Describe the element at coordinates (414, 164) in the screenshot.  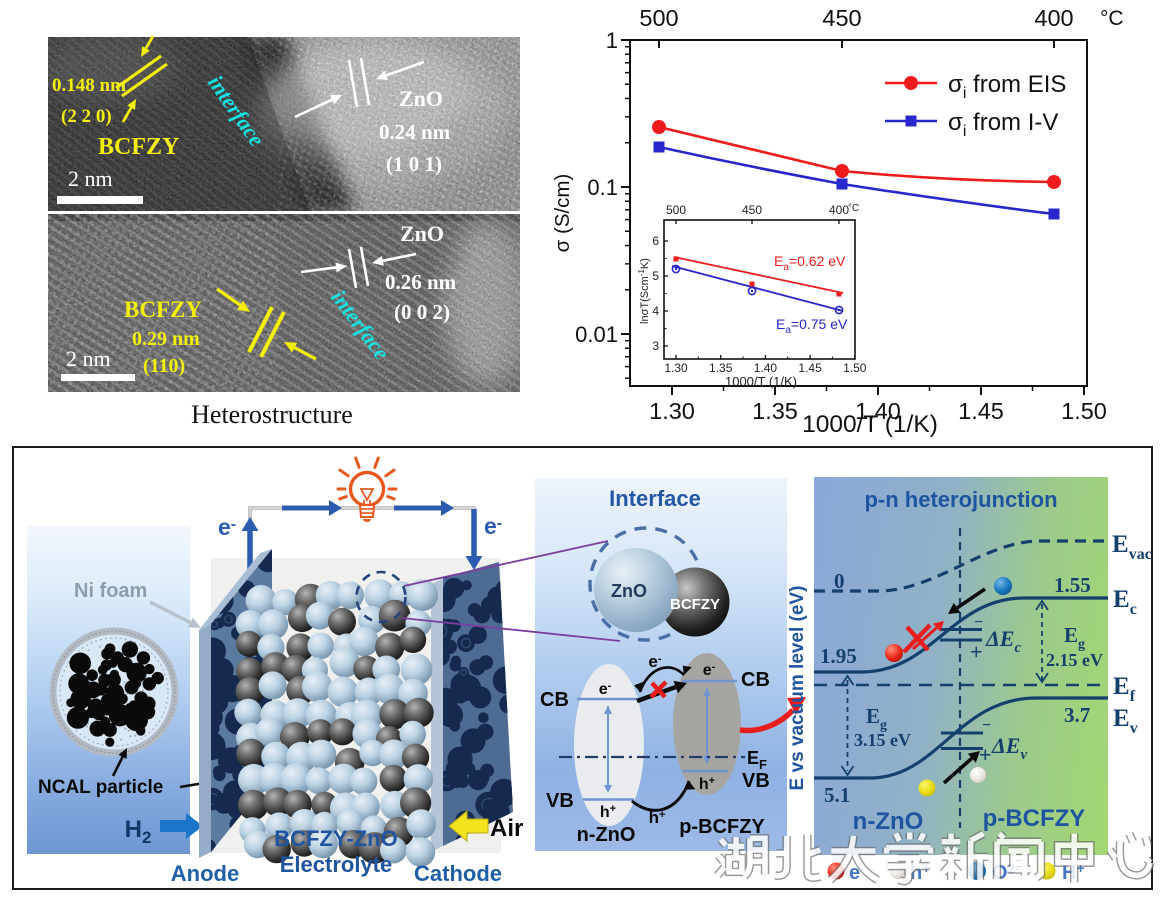
I see `svg-text: (1 0 1)` at that location.